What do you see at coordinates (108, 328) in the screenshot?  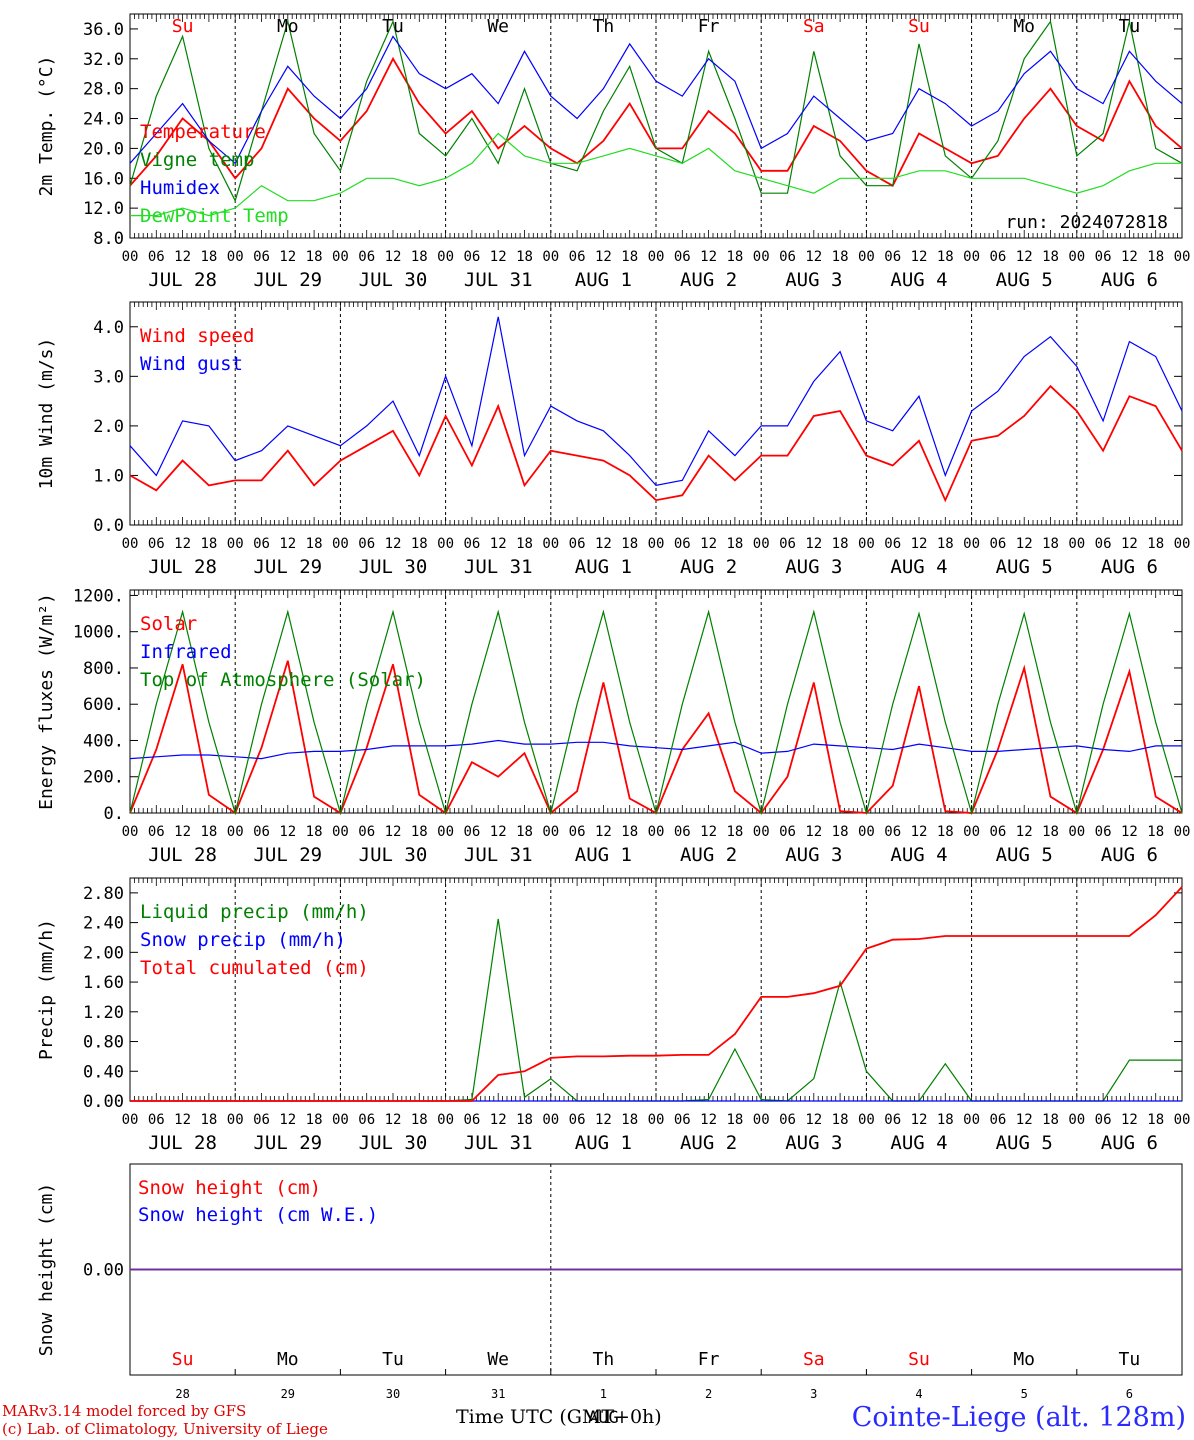 I see `y-tick-label: 4.0` at bounding box center [108, 328].